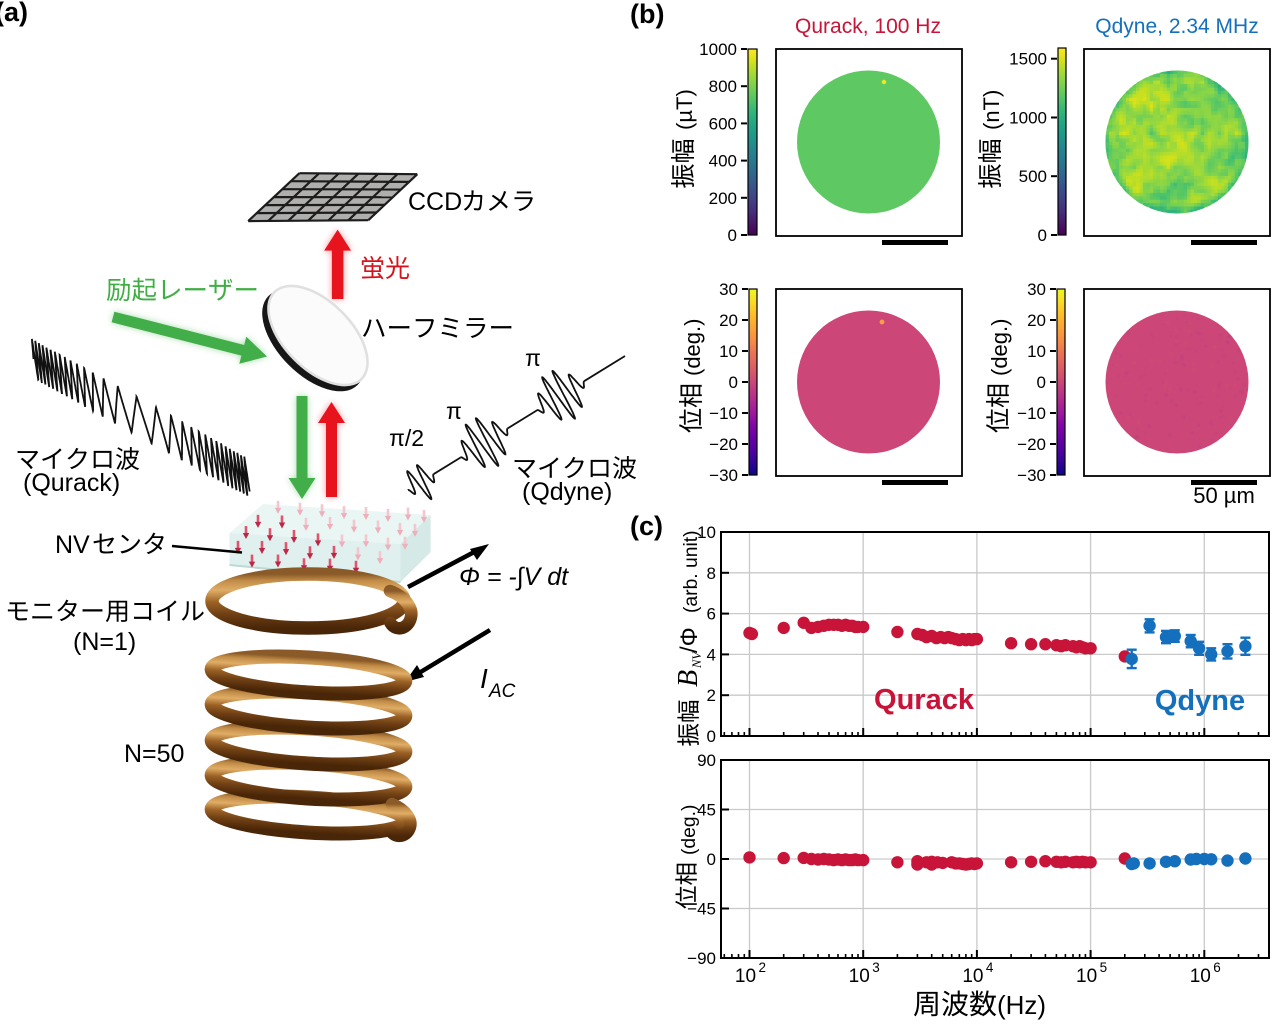  What do you see at coordinates (706, 760) in the screenshot?
I see `svg-text: 90` at bounding box center [706, 760].